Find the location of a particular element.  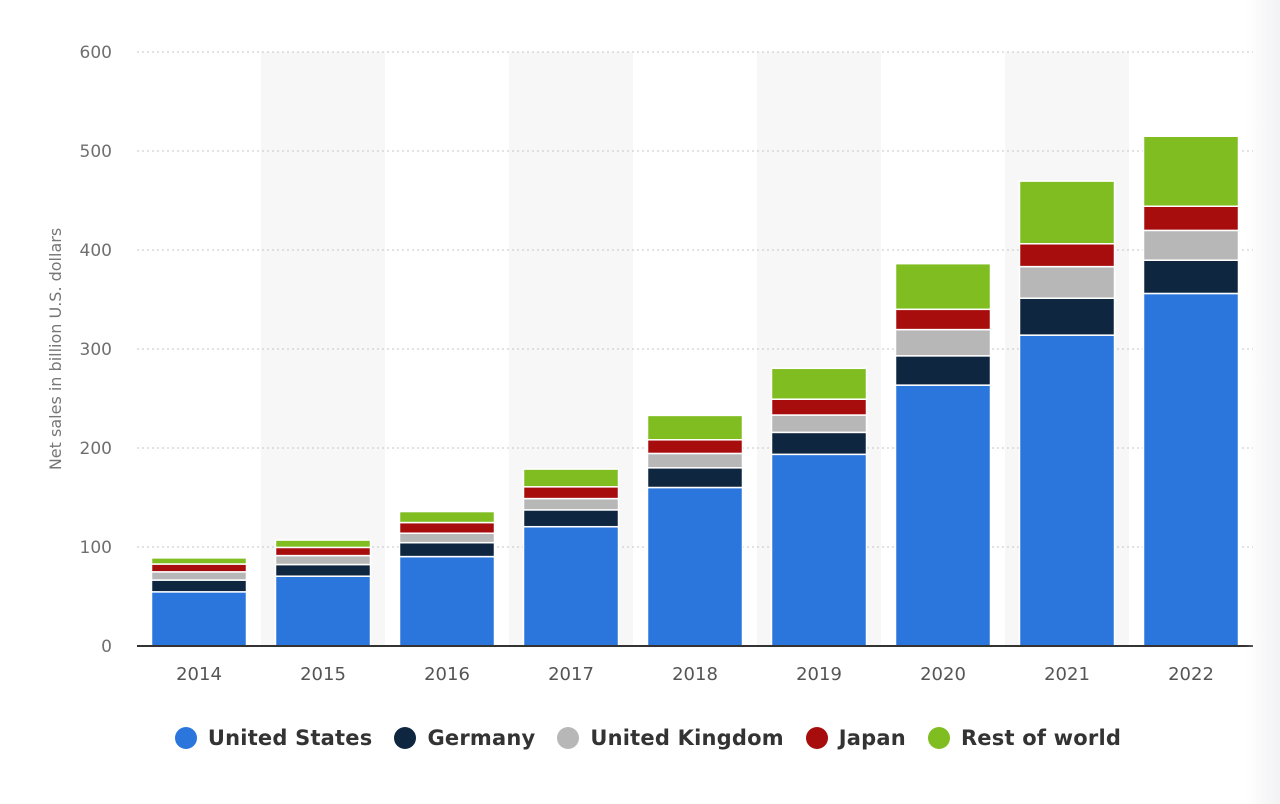

legend-item: United States is located at coordinates (273, 738).